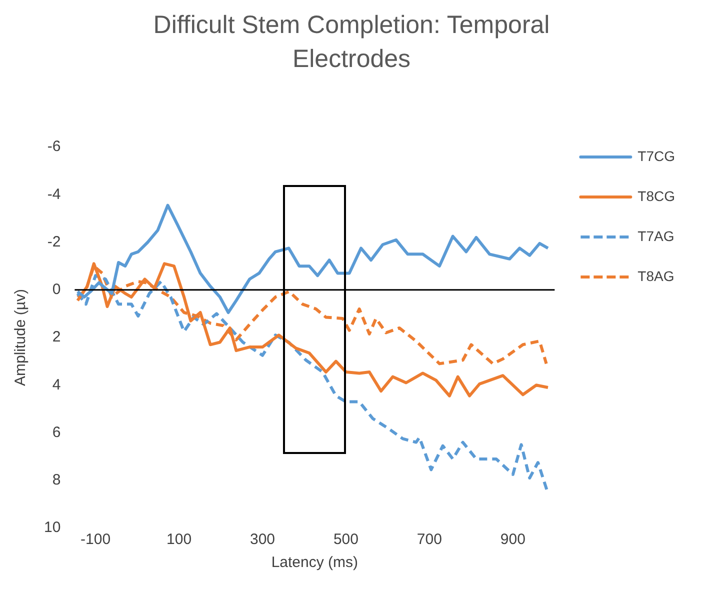 The width and height of the screenshot is (703, 593). Describe the element at coordinates (656, 276) in the screenshot. I see `legend-label: T8AG` at that location.